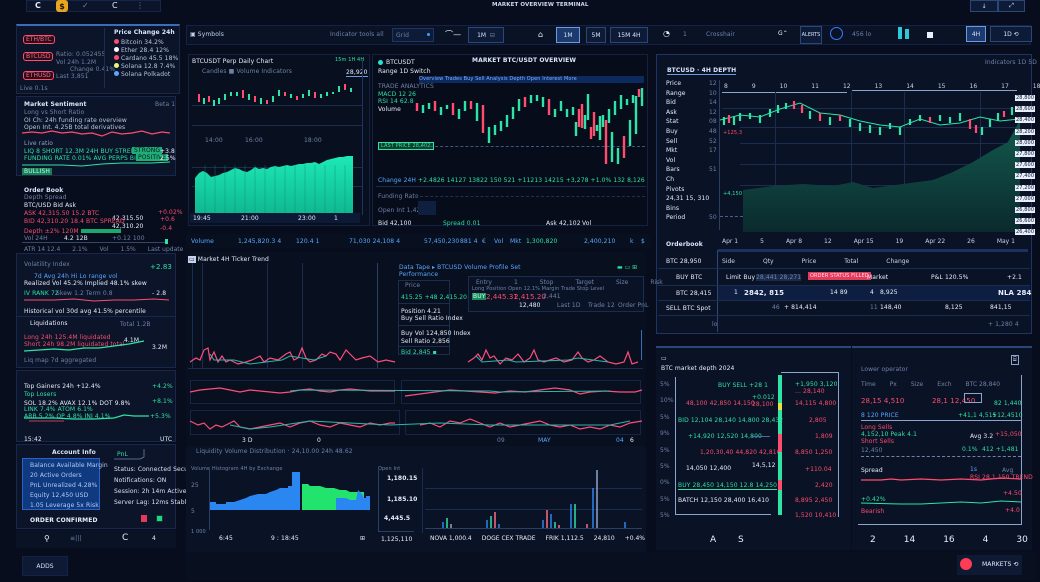 The width and height of the screenshot is (1040, 582). What do you see at coordinates (38, 5) in the screenshot?
I see `menu-icon-c: C` at bounding box center [38, 5].